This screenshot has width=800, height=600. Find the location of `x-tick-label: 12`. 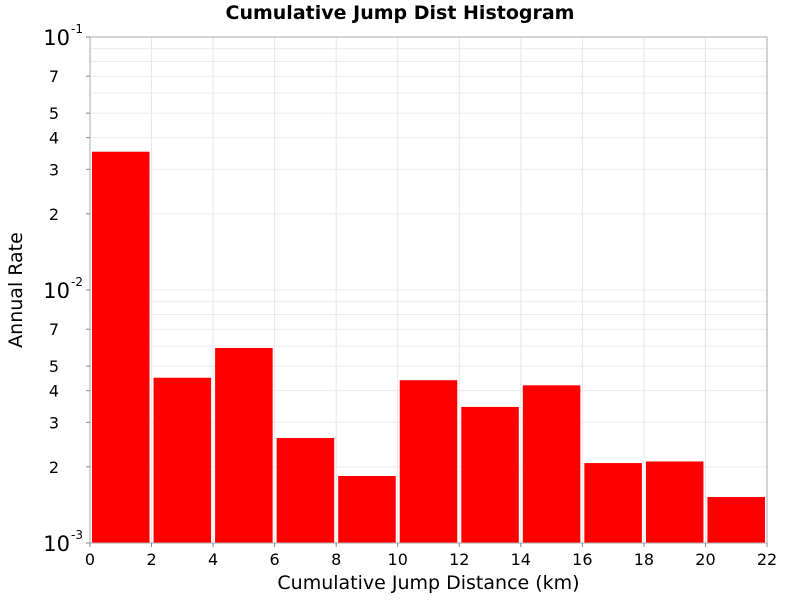

x-tick-label: 12 is located at coordinates (459, 559).